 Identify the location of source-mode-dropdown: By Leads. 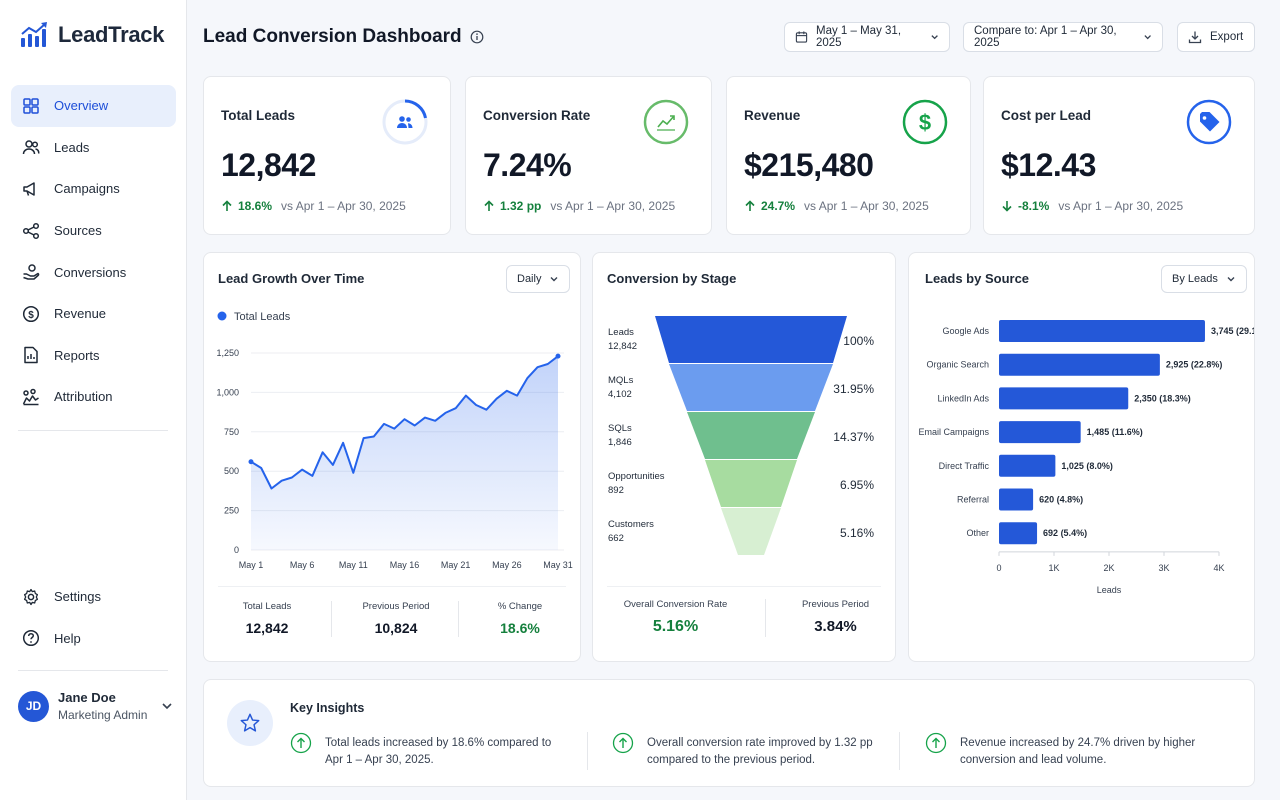
(1204, 279).